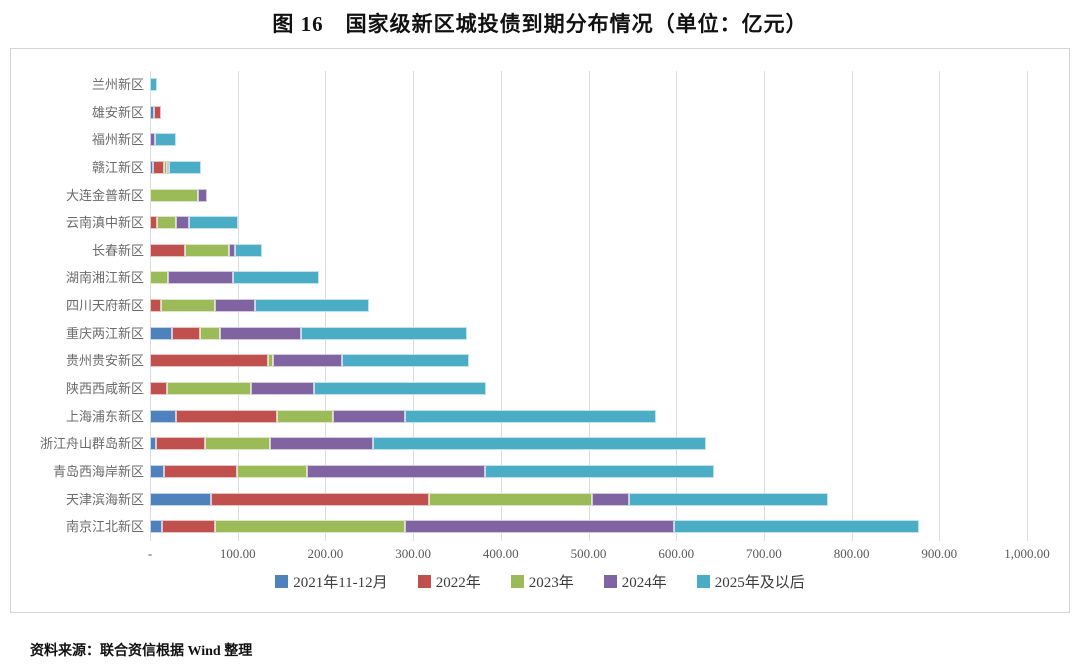  I want to click on legend: 2021年11-12月 2022年 2023年 2024年 2025年及以后, so click(540, 581).